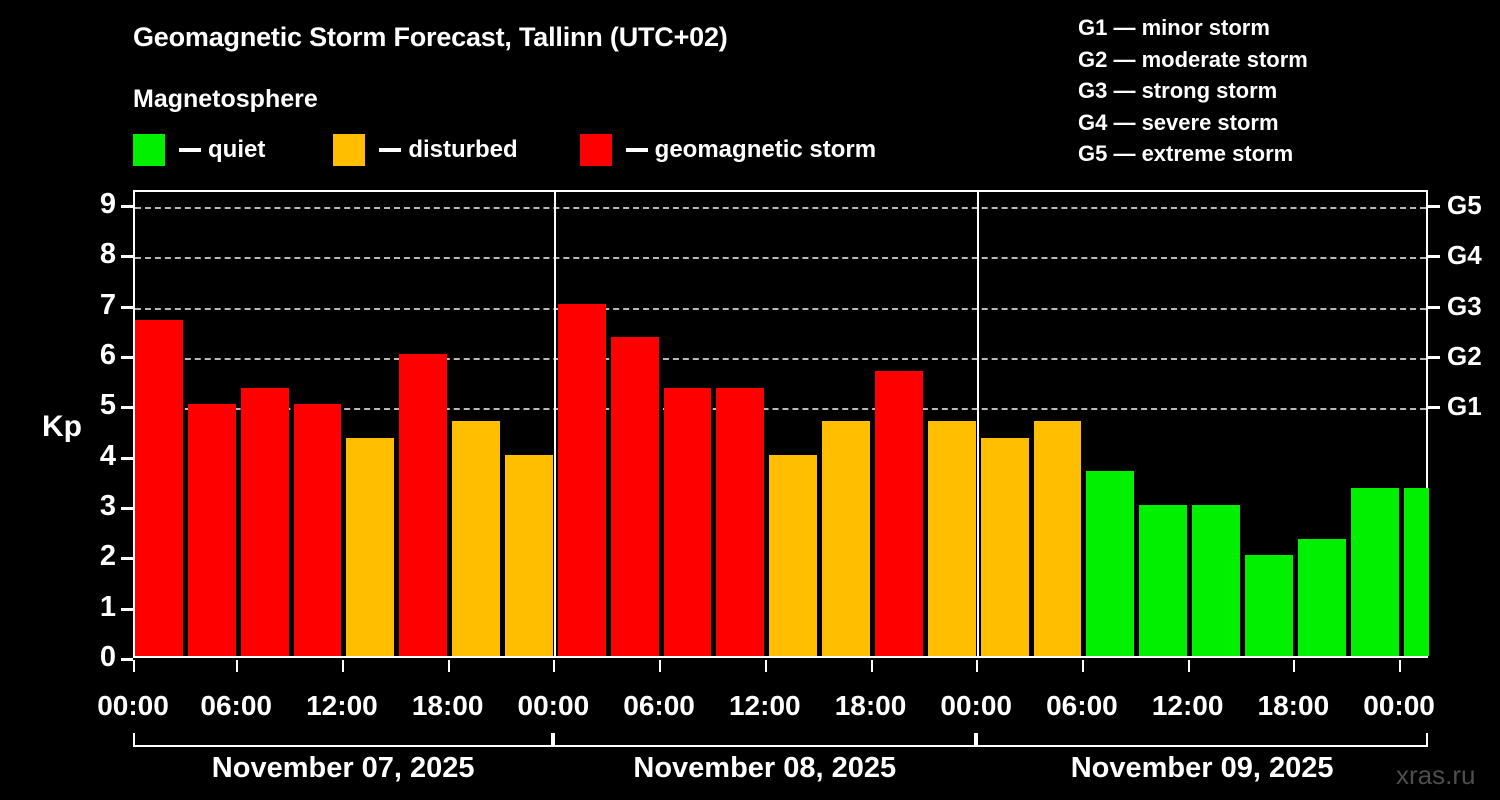 The height and width of the screenshot is (800, 1500). I want to click on g-tick-G1, so click(1434, 408).